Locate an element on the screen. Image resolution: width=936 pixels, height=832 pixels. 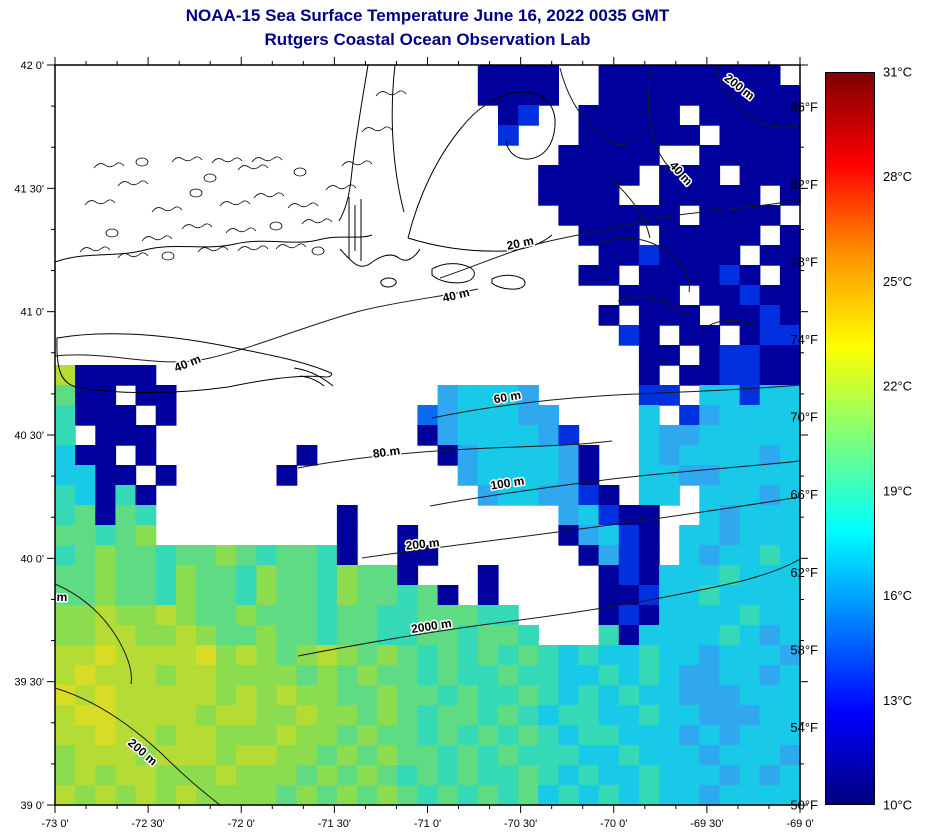
svg-text: 42 0' is located at coordinates (32, 66).